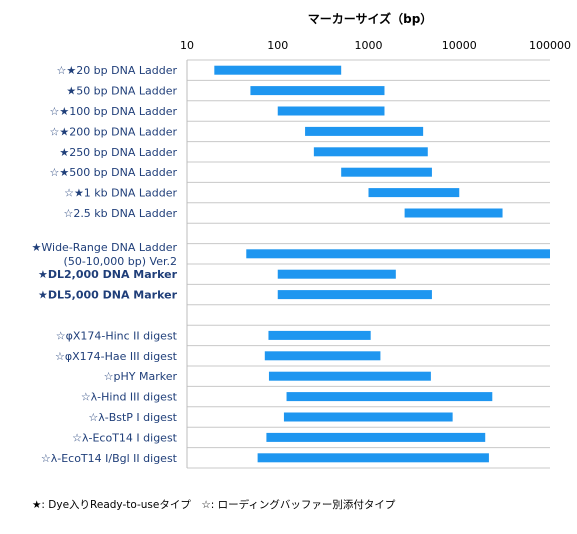 This screenshot has height=534, width=577. I want to click on category-label: ☆★1 kb DNA Ladder, so click(120, 193).